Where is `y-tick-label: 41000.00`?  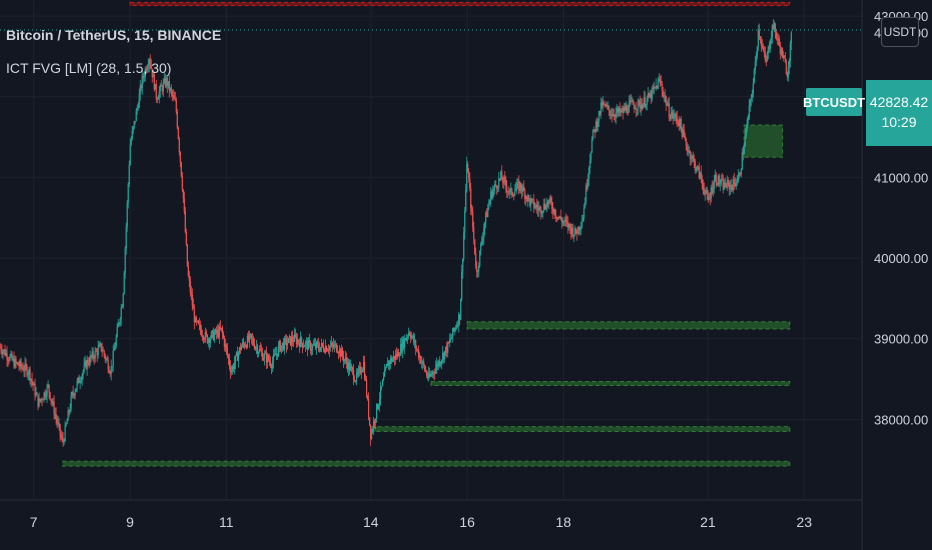 y-tick-label: 41000.00 is located at coordinates (901, 177).